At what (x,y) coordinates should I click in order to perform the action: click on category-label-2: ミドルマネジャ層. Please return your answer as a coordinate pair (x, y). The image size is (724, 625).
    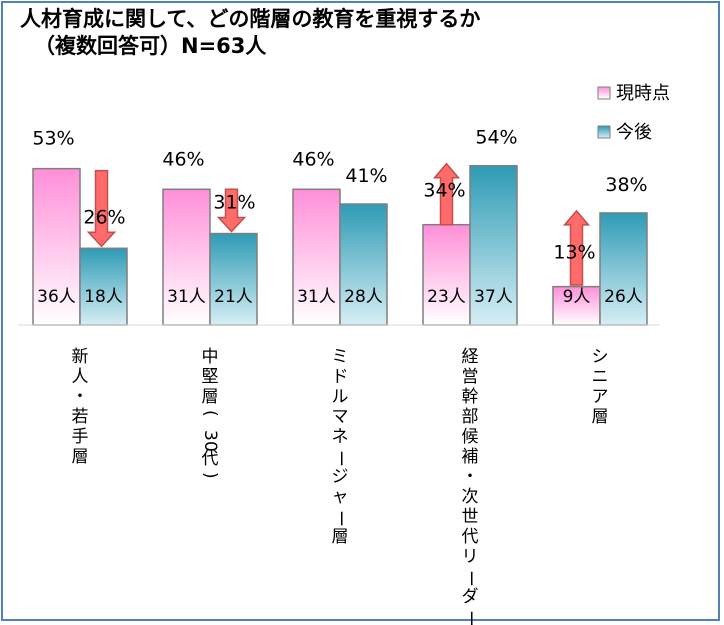
    Looking at the image, I should click on (340, 447).